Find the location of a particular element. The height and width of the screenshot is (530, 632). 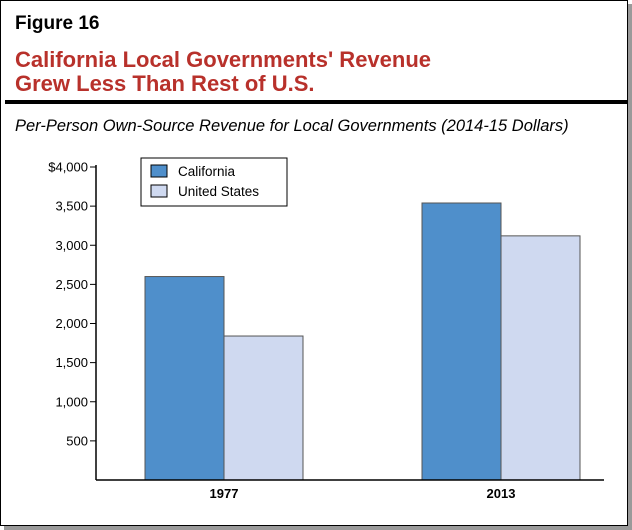

y-tick-label: 3,500 is located at coordinates (71, 206).